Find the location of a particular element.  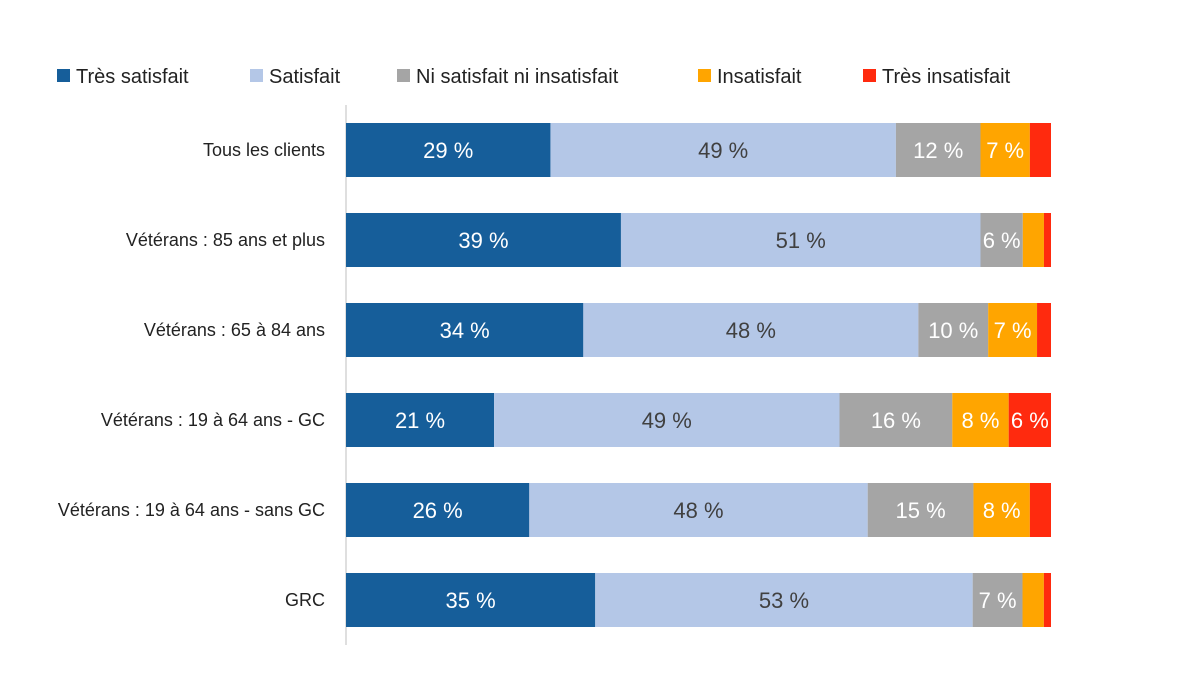

legend-label: Ni satisfait ni insatisfait is located at coordinates (517, 77).